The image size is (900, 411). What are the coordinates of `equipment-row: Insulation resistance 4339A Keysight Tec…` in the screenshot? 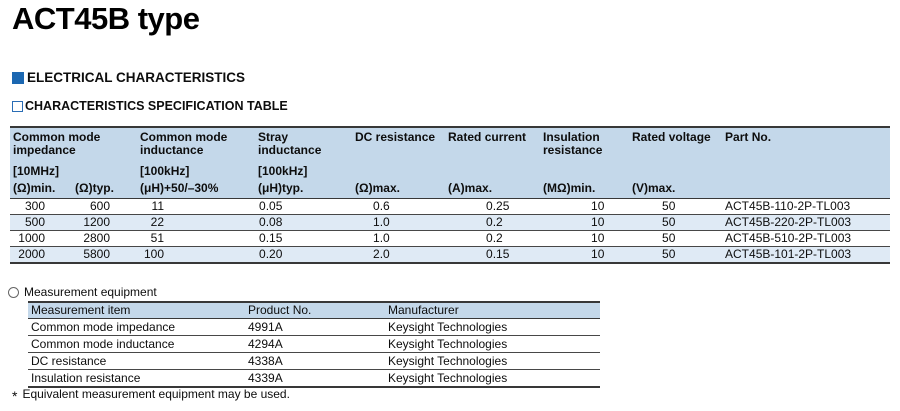 It's located at (314, 378).